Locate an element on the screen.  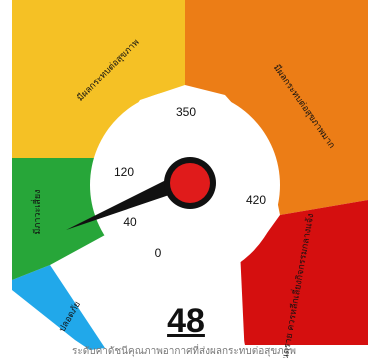
gauge-needle is located at coordinates (122, 204).